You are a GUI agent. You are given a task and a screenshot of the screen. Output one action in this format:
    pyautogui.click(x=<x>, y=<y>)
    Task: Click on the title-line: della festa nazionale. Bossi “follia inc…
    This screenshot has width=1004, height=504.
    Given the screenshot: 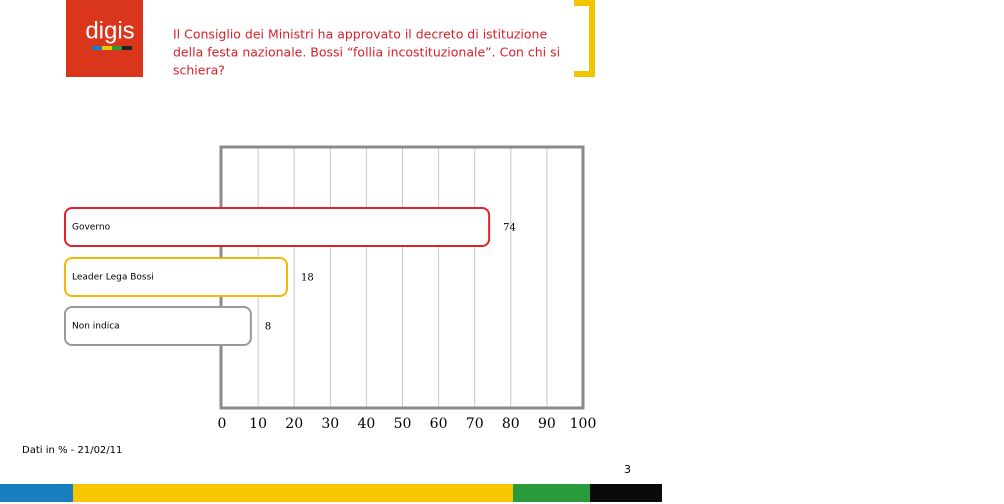 What is the action you would take?
    pyautogui.click(x=366, y=52)
    